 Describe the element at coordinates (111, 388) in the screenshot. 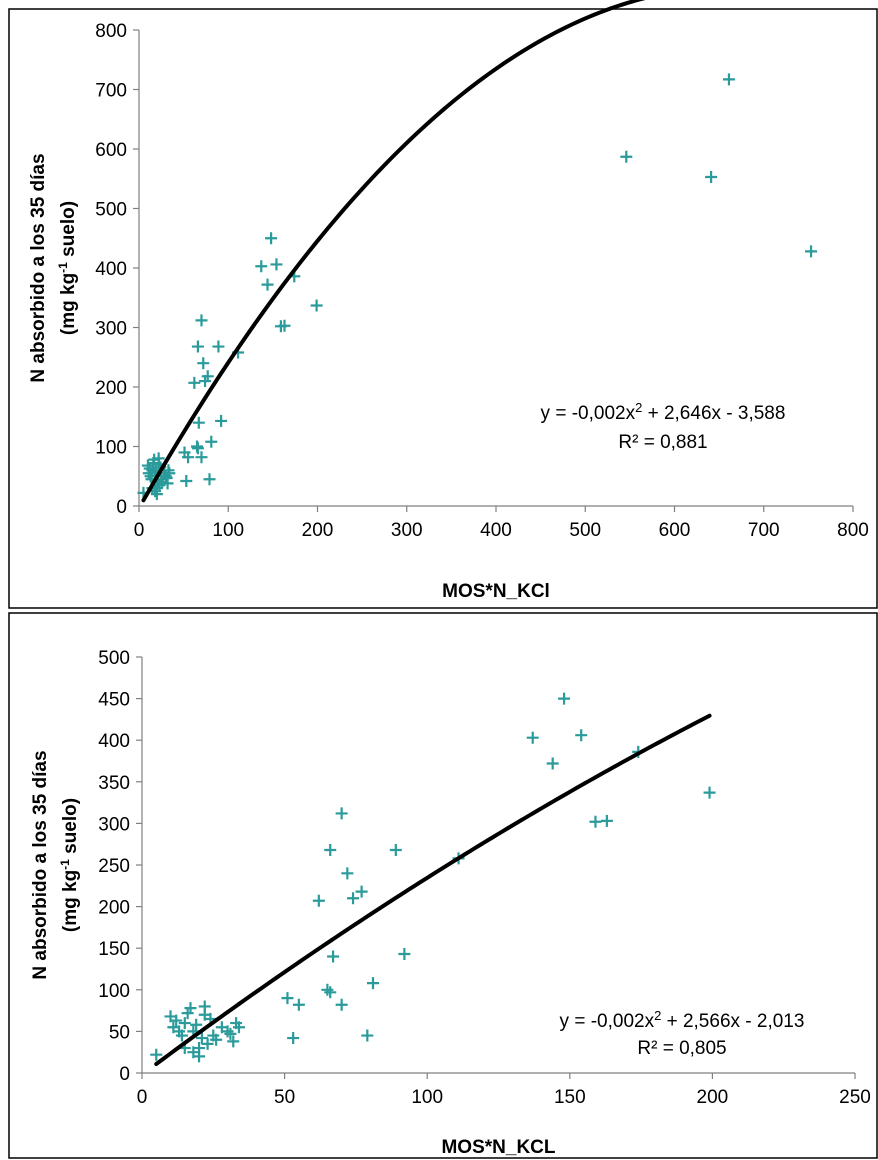

I see `chart-0-y-tick-label: 200` at that location.